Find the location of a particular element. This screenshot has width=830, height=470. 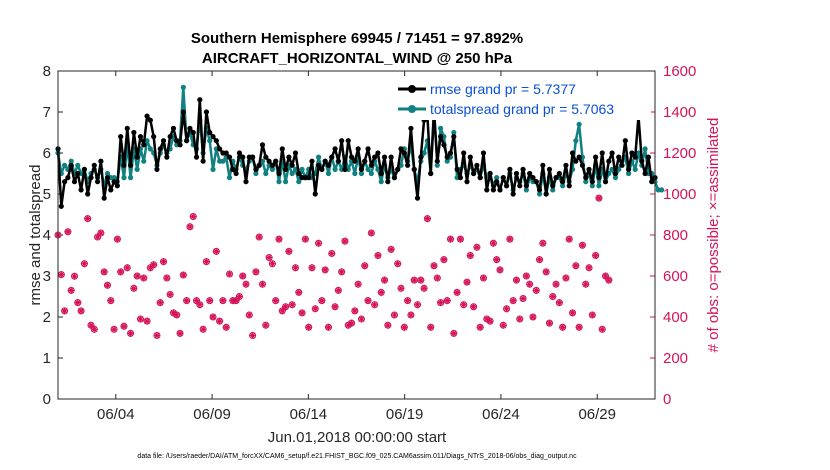

right-y-tick-label: 1000 is located at coordinates (679, 194).